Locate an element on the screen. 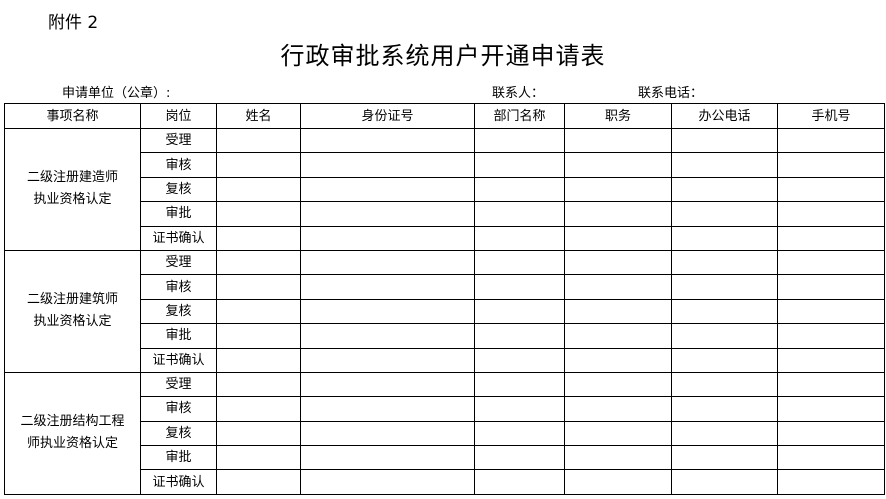  contact-phone-label: 联系电话： is located at coordinates (671, 93).